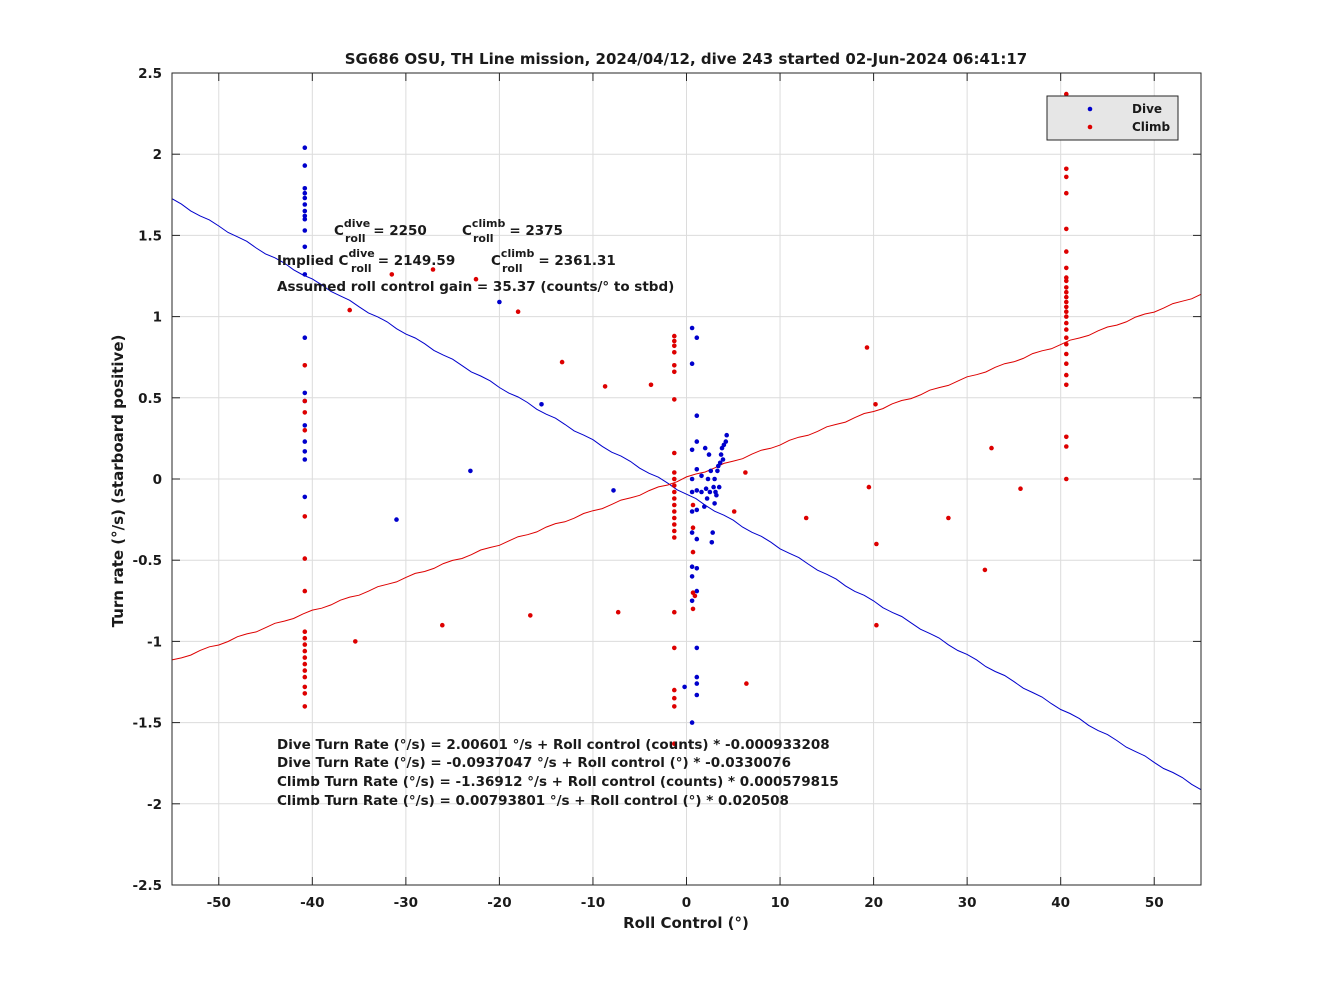  Describe the element at coordinates (873, 903) in the screenshot. I see `x-tick-label: 20` at that location.